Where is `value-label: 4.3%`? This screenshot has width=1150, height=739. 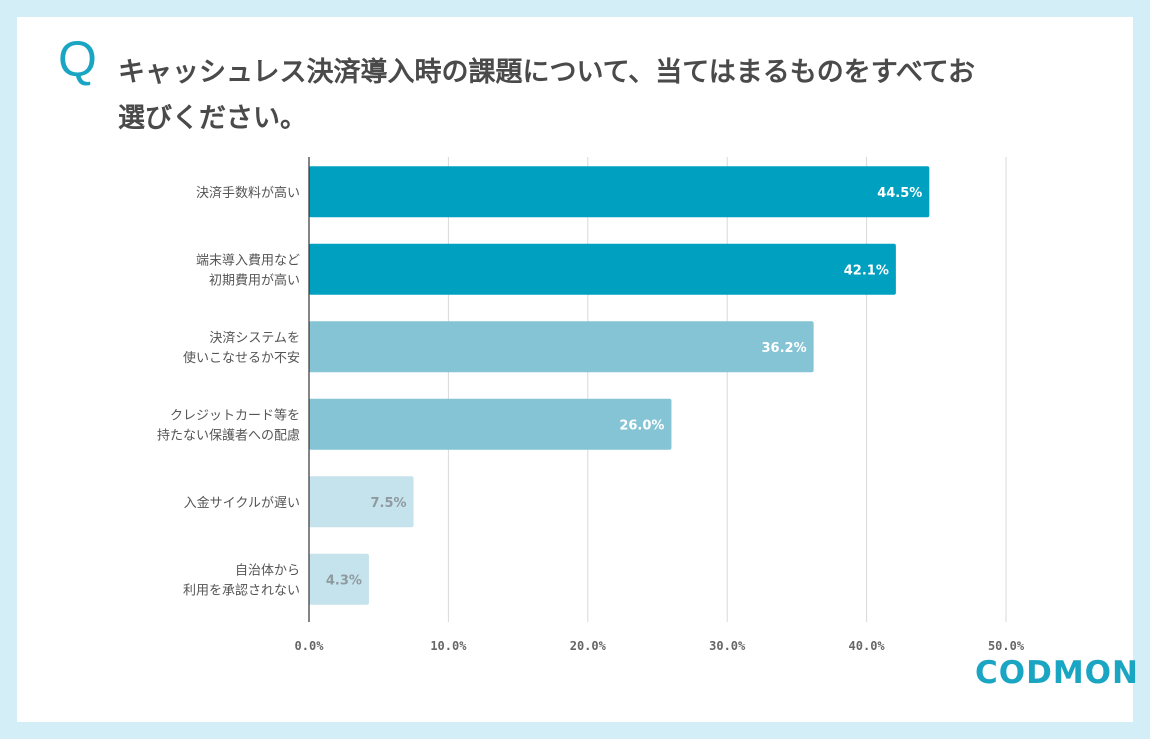
value-label: 4.3% is located at coordinates (344, 580).